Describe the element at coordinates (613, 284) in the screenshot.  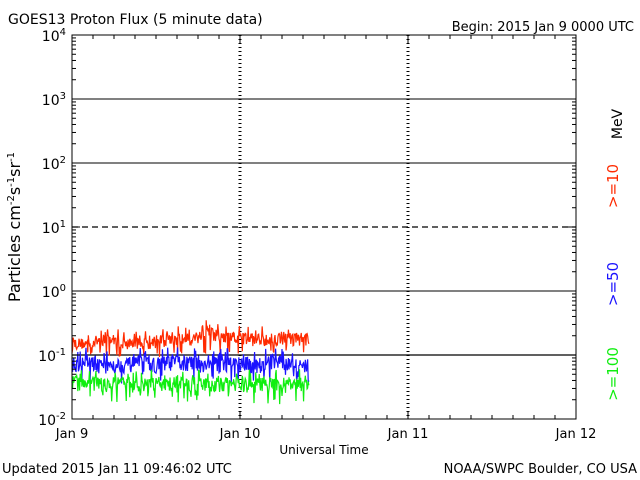
I see `legend-entry: >=50` at that location.